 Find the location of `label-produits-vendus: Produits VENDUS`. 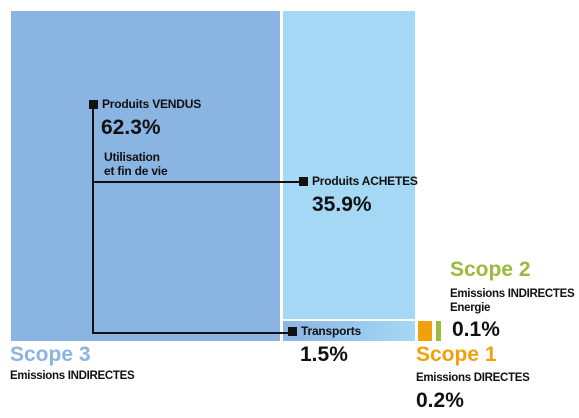

label-produits-vendus: Produits VENDUS is located at coordinates (152, 104).